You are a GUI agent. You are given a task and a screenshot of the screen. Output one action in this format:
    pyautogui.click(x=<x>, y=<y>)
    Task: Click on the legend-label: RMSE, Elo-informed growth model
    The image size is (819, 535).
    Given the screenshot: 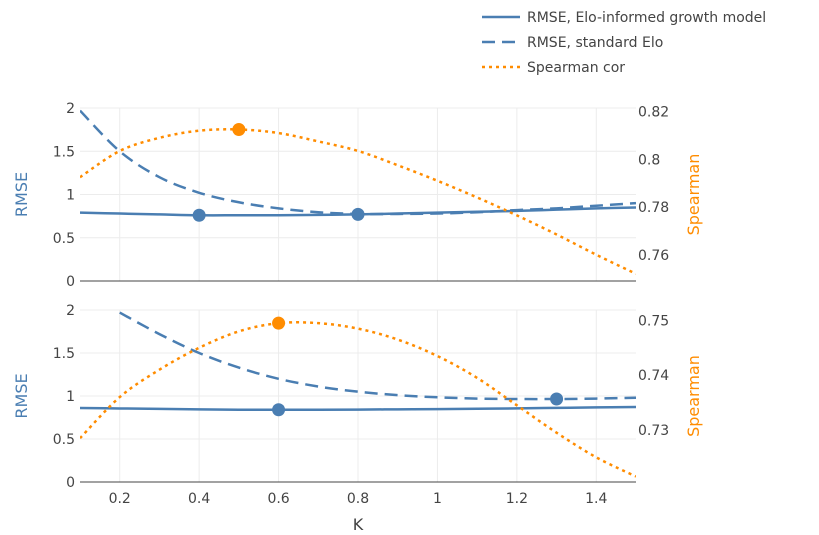 What is the action you would take?
    pyautogui.click(x=646, y=18)
    